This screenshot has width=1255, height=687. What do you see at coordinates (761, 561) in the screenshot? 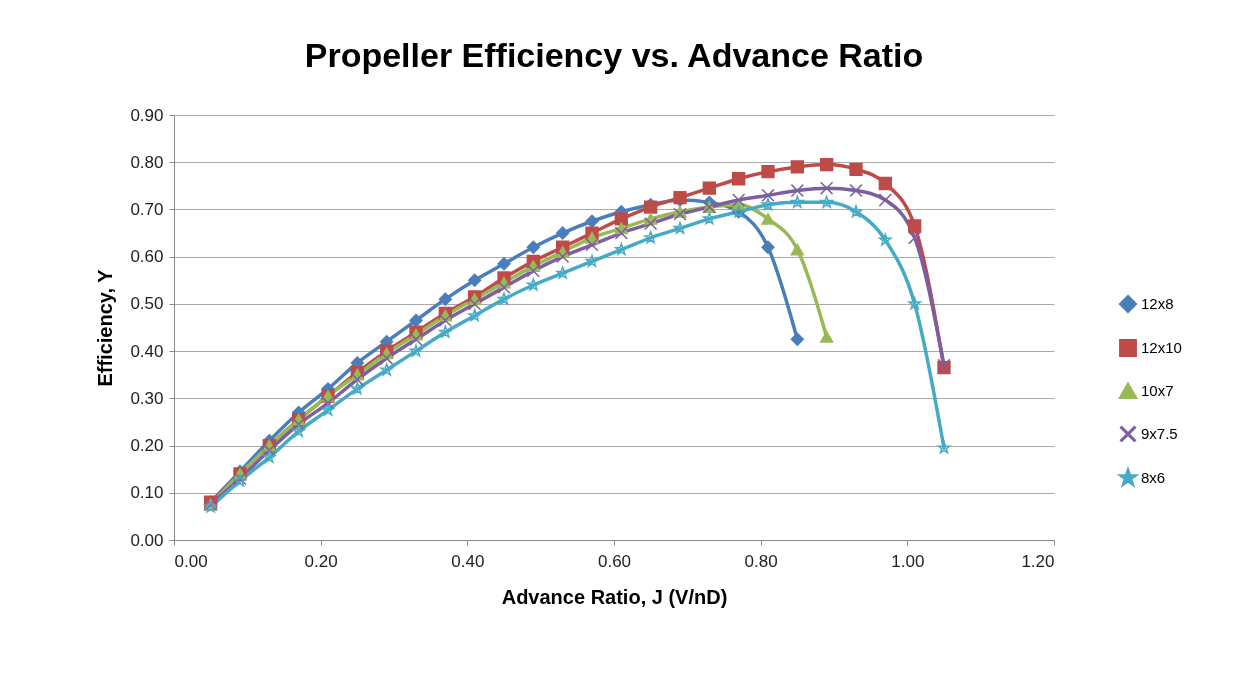
I see `x-tick-label: 0.80` at bounding box center [761, 561].